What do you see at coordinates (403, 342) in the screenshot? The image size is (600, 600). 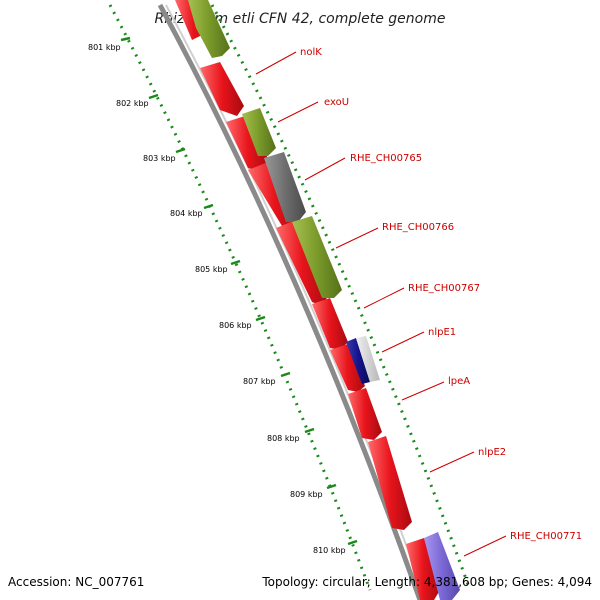 I see `leader-nlpE1` at bounding box center [403, 342].